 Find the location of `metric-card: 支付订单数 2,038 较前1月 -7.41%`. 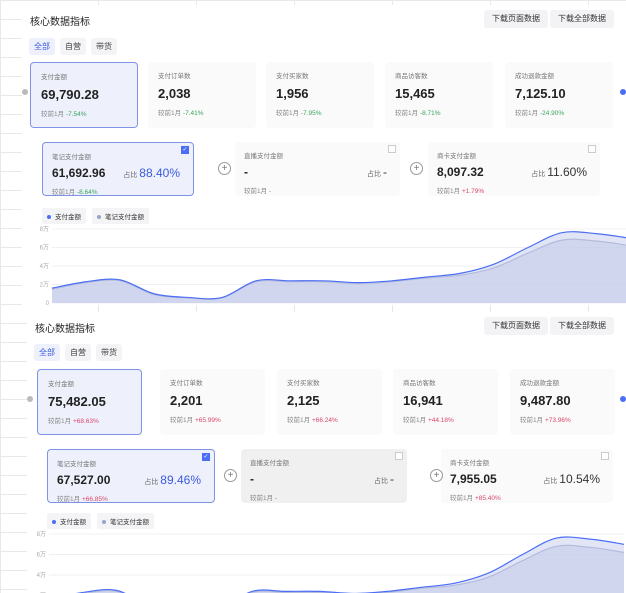

metric-card: 支付订单数 2,038 较前1月 -7.41% is located at coordinates (202, 95).